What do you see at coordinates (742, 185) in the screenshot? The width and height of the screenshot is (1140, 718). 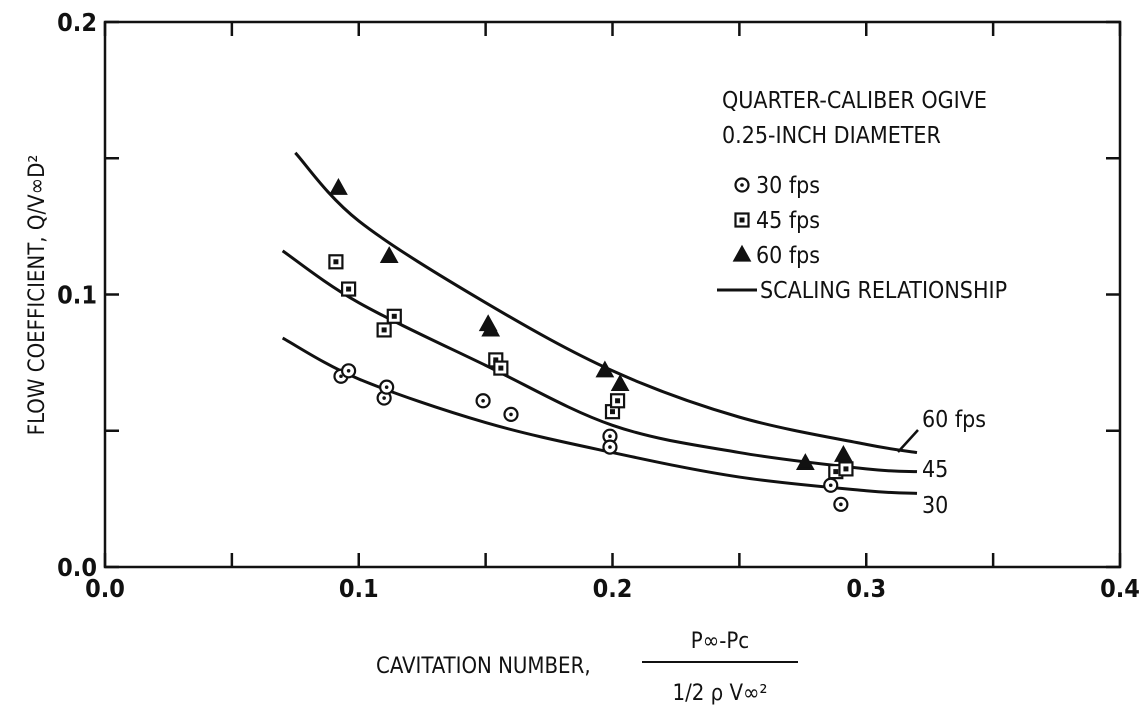 I see `legend-marker-circle-dot-center` at bounding box center [742, 185].